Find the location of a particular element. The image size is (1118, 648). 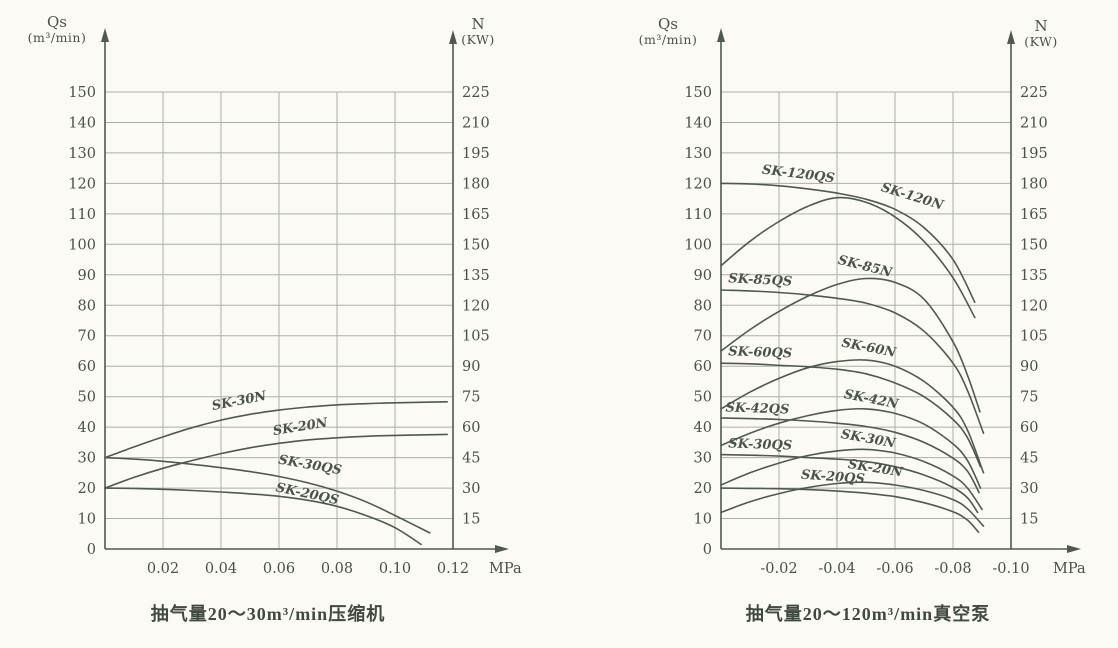

curve-SK-120N is located at coordinates (848, 257).